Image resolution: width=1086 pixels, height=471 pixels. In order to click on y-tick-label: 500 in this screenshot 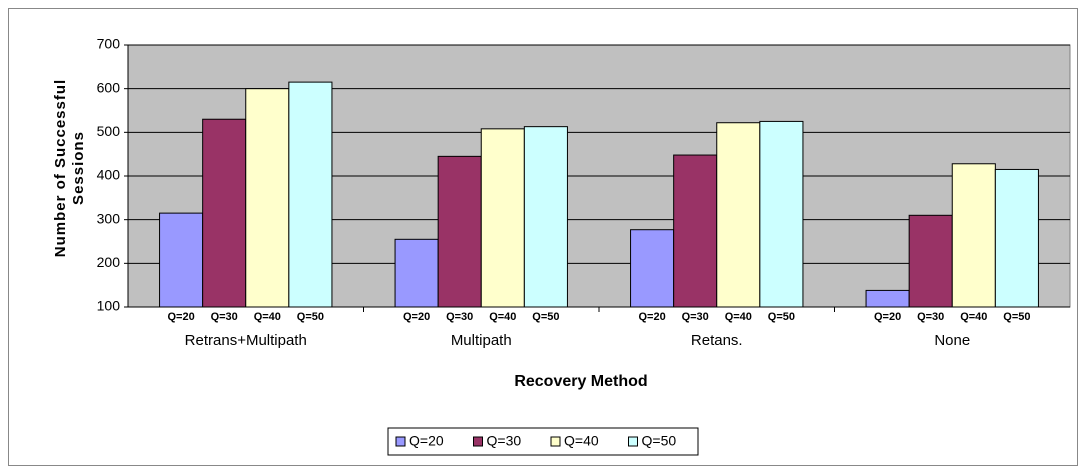, I will do `click(109, 131)`.